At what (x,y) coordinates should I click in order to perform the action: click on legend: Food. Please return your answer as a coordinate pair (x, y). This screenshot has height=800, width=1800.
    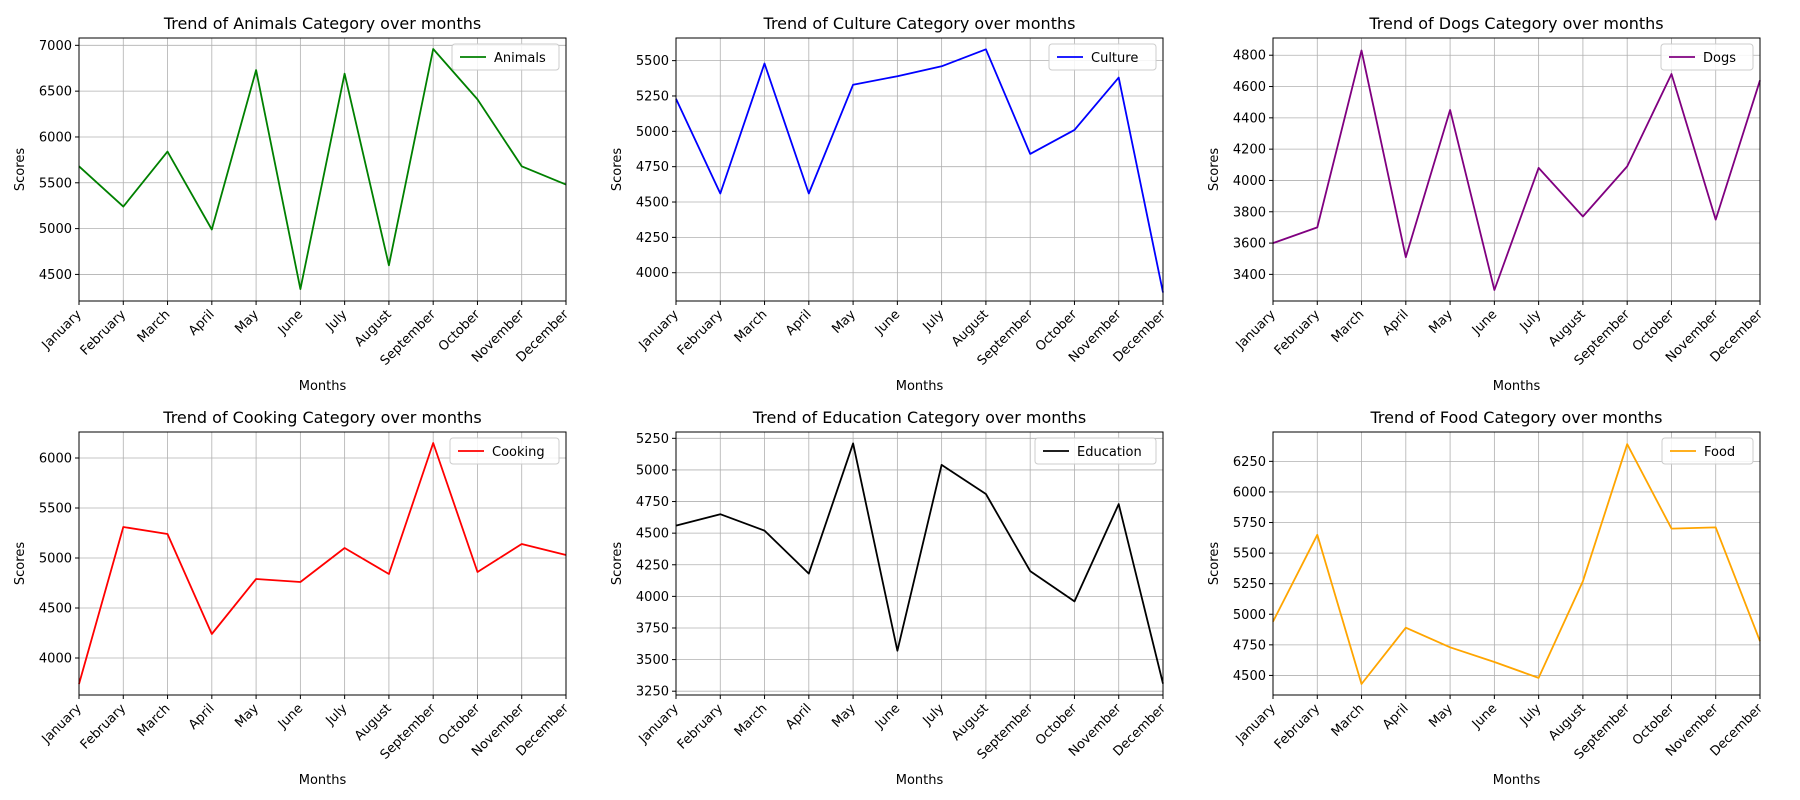
    Looking at the image, I should click on (1707, 451).